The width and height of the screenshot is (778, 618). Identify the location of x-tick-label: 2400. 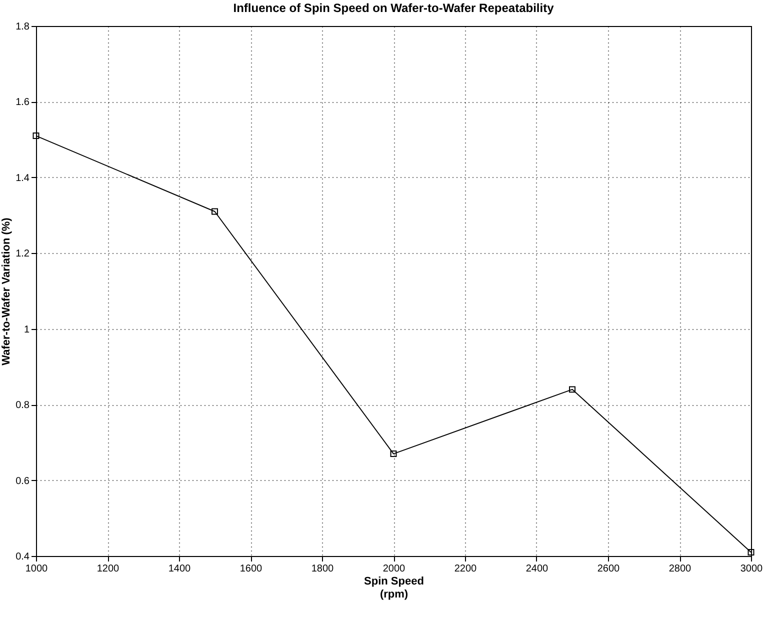
(537, 569).